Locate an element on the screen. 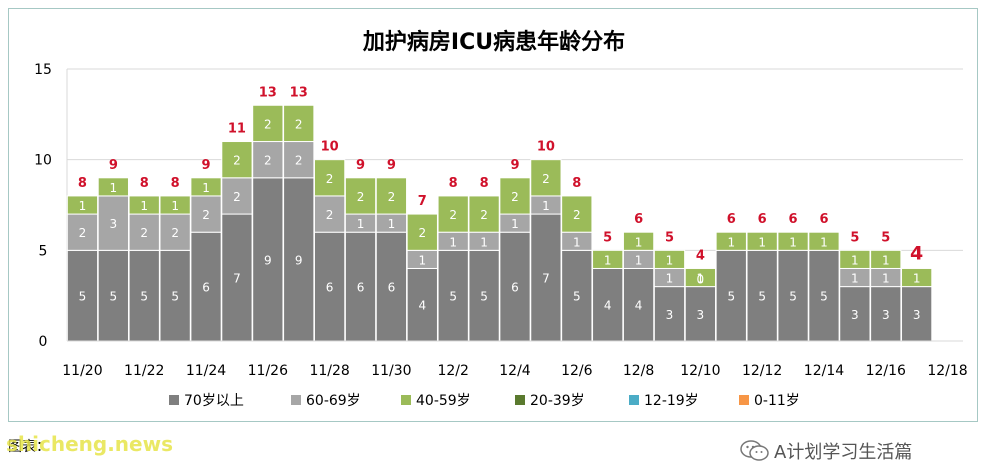 This screenshot has height=467, width=990. x-tick-label: 11/26 is located at coordinates (268, 371).